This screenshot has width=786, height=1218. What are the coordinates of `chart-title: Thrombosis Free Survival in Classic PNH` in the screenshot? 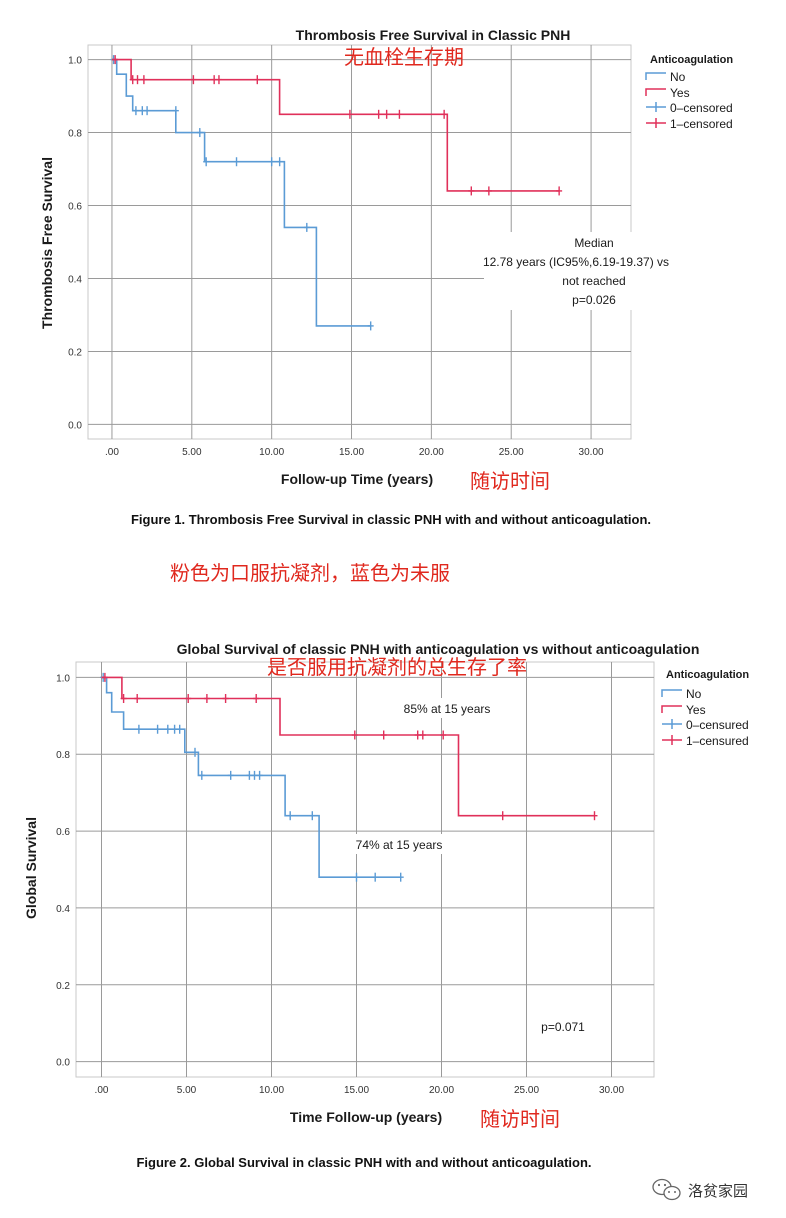 It's located at (433, 35).